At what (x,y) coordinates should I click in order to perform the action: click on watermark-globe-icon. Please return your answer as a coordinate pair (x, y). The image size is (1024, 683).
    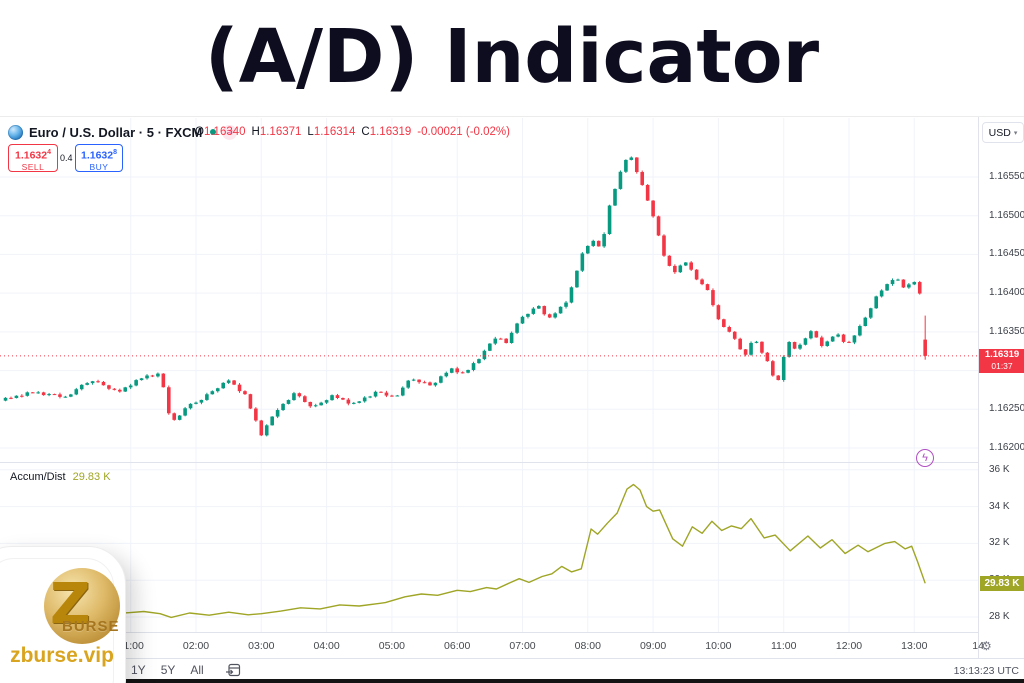
    Looking at the image, I should click on (82, 606).